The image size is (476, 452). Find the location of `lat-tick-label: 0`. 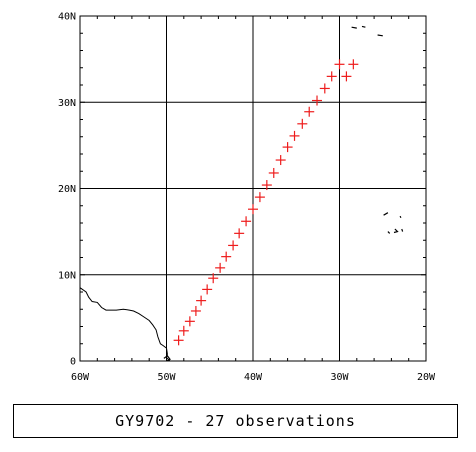

lat-tick-label: 0 is located at coordinates (73, 362).